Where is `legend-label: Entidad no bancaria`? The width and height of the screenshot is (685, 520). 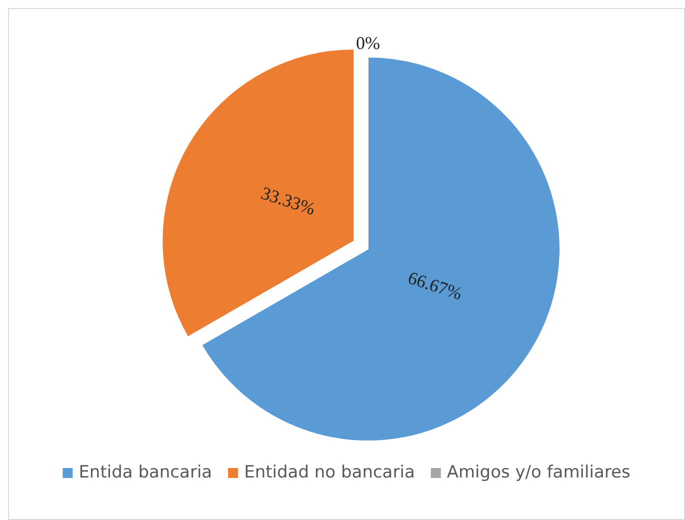 legend-label: Entidad no bancaria is located at coordinates (329, 472).